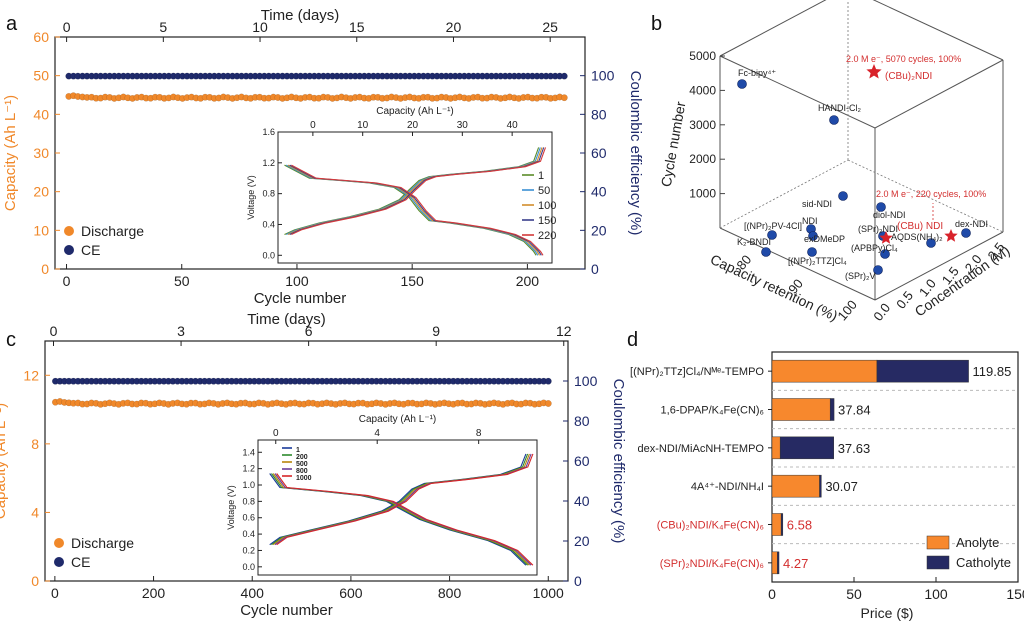  Describe the element at coordinates (632, 340) in the screenshot. I see `panel-label-d: d` at that location.